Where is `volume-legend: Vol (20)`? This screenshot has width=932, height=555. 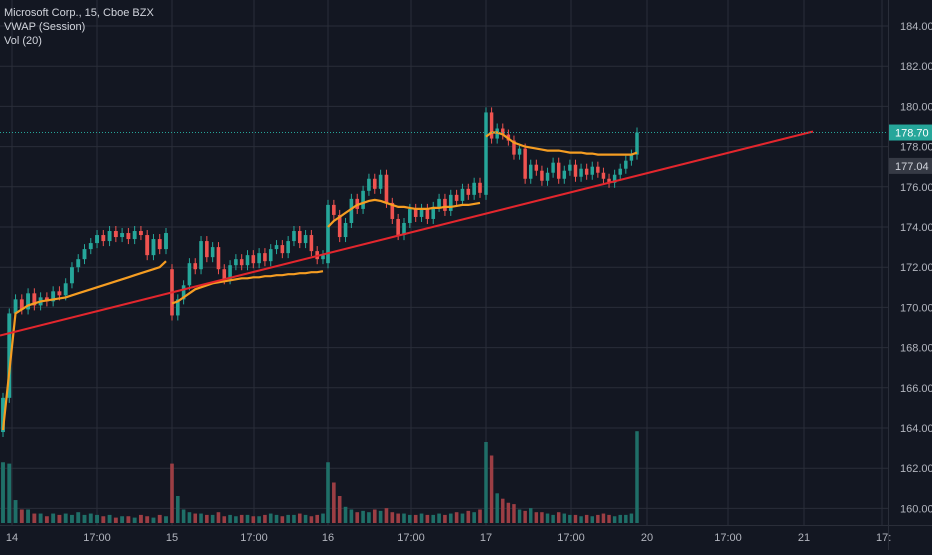 volume-legend: Vol (20) is located at coordinates (79, 41).